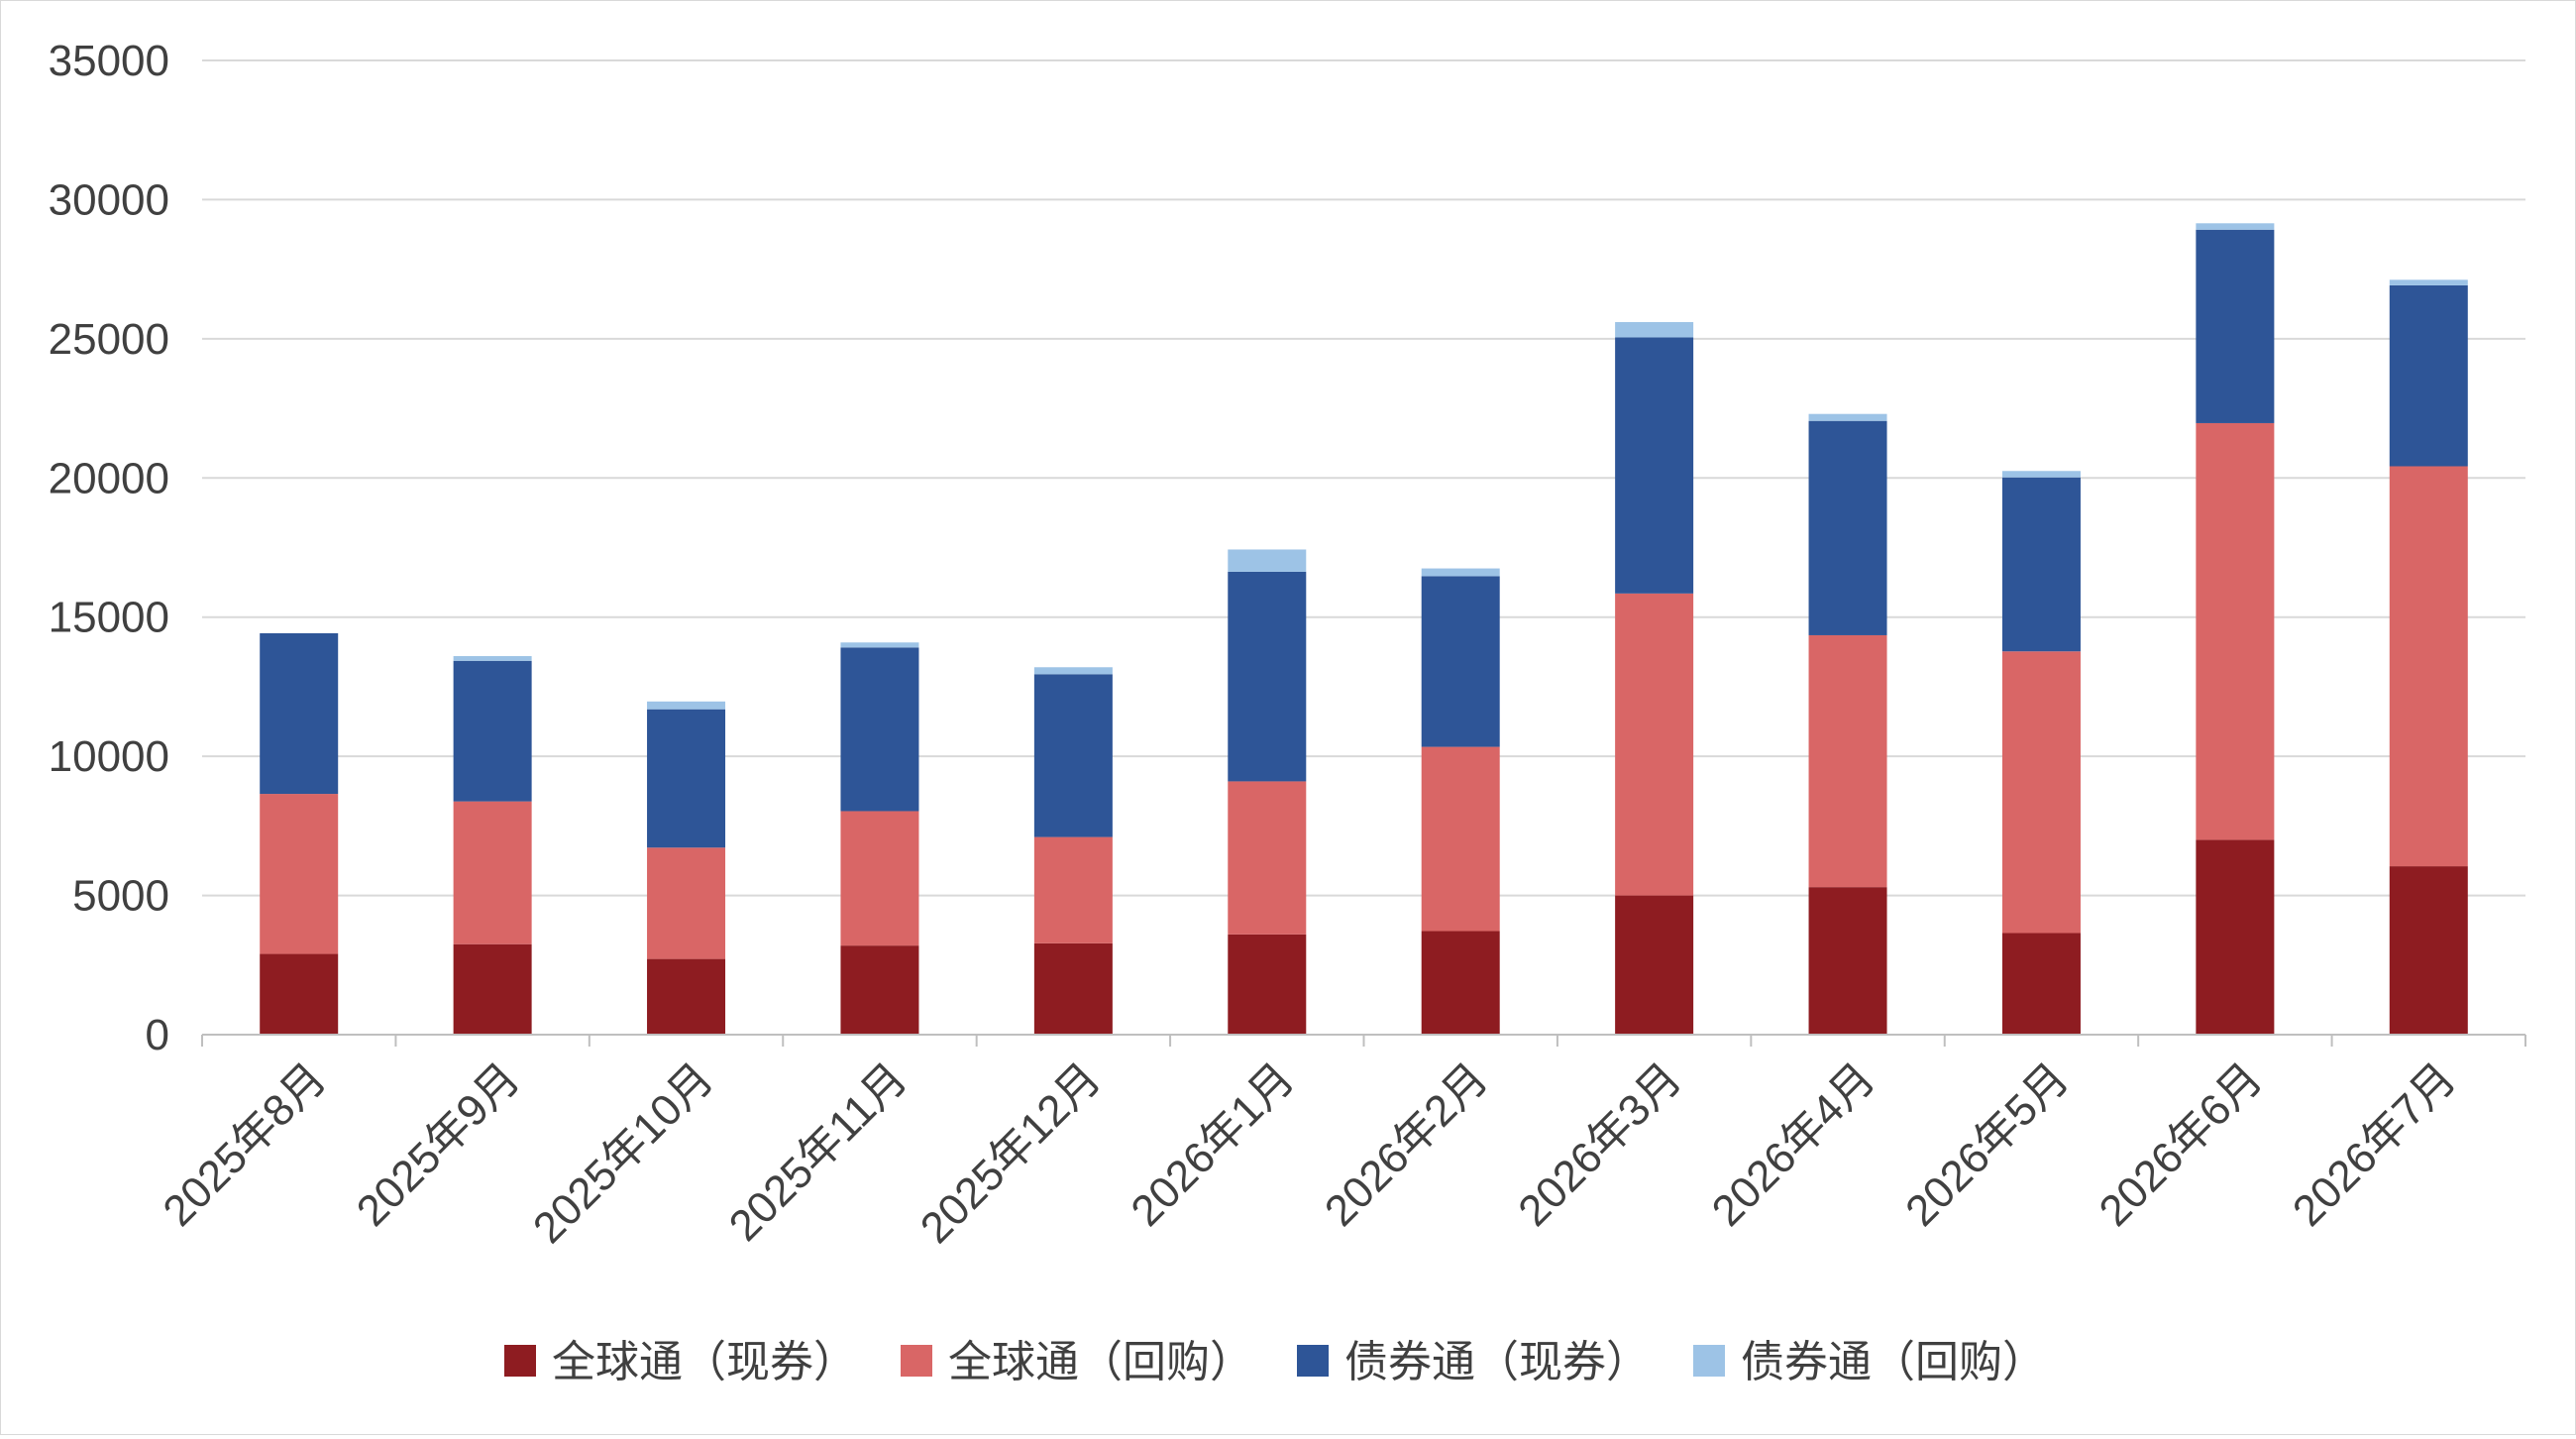 This screenshot has width=2576, height=1439. I want to click on x-tick-label: 2026年4月, so click(1793, 1144).